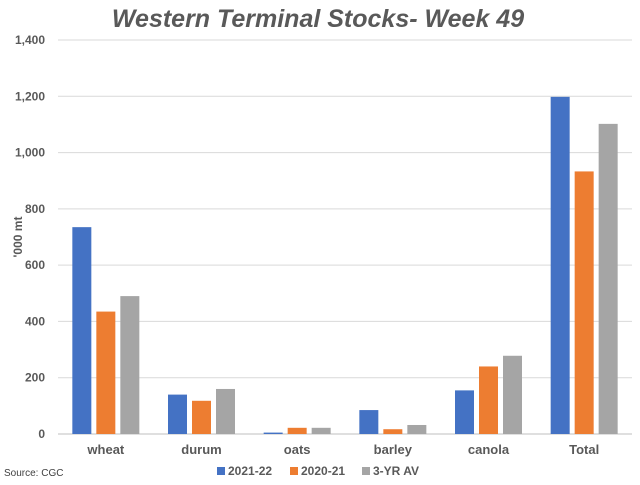  I want to click on x-tick-label: durum, so click(201, 449).